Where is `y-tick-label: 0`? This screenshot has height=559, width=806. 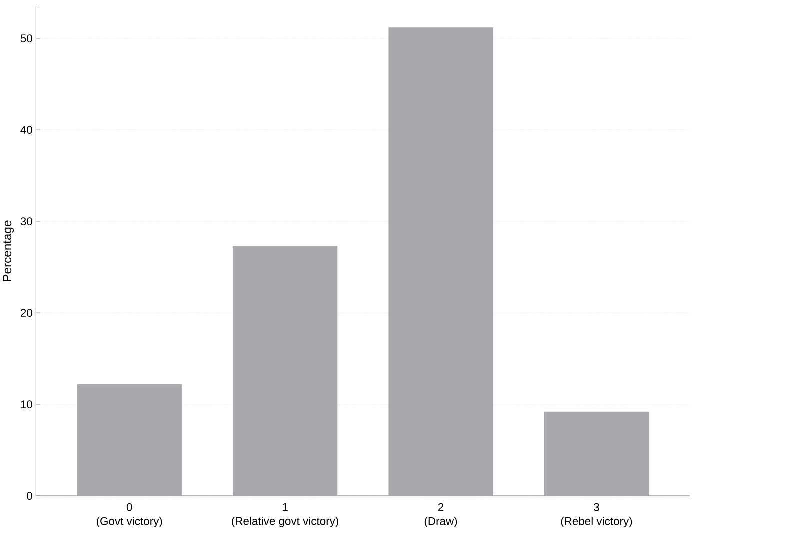
y-tick-label: 0 is located at coordinates (29, 496).